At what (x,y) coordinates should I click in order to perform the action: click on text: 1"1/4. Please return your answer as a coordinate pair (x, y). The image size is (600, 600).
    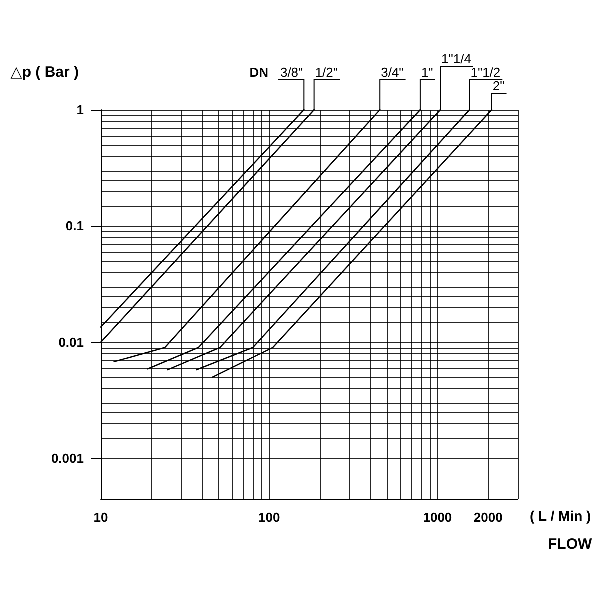
    Looking at the image, I should click on (457, 59).